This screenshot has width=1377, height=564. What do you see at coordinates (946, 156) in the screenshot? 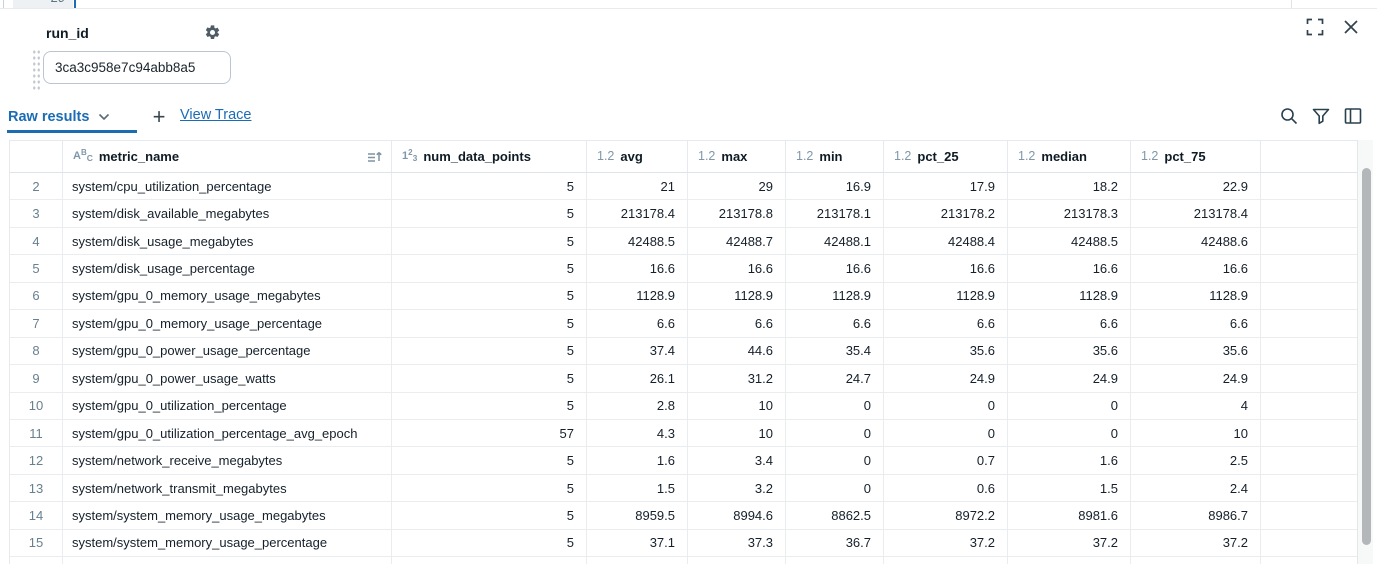
I see `column-header-pct_25: 1.2 pct_25` at bounding box center [946, 156].